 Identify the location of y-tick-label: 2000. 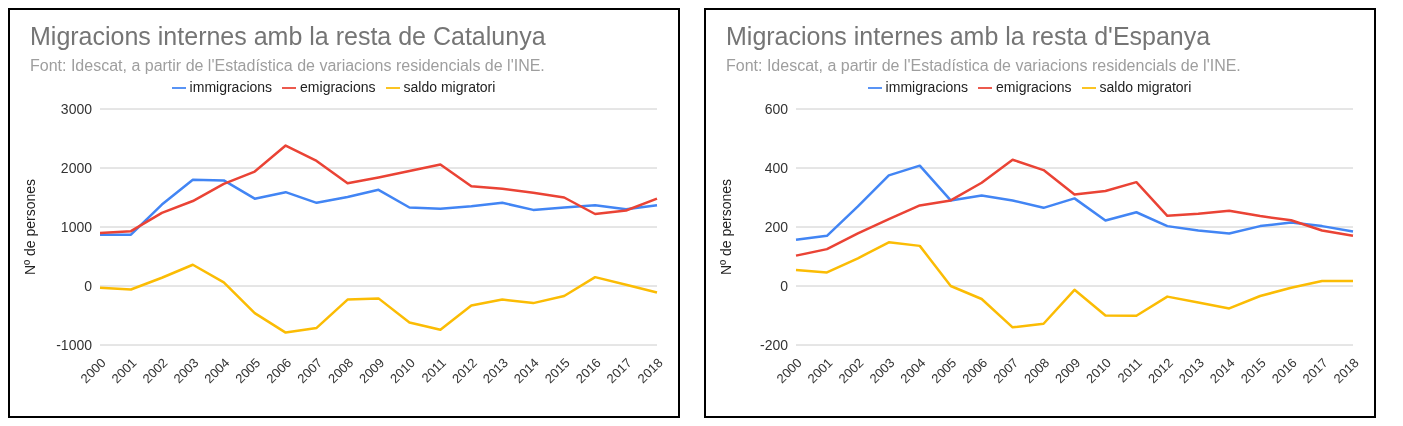
(76, 167).